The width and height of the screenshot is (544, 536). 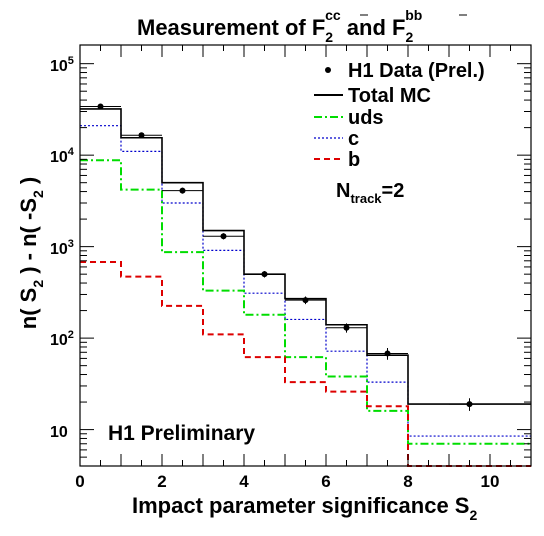 What do you see at coordinates (389, 96) in the screenshot?
I see `legend-label: Total MC` at bounding box center [389, 96].